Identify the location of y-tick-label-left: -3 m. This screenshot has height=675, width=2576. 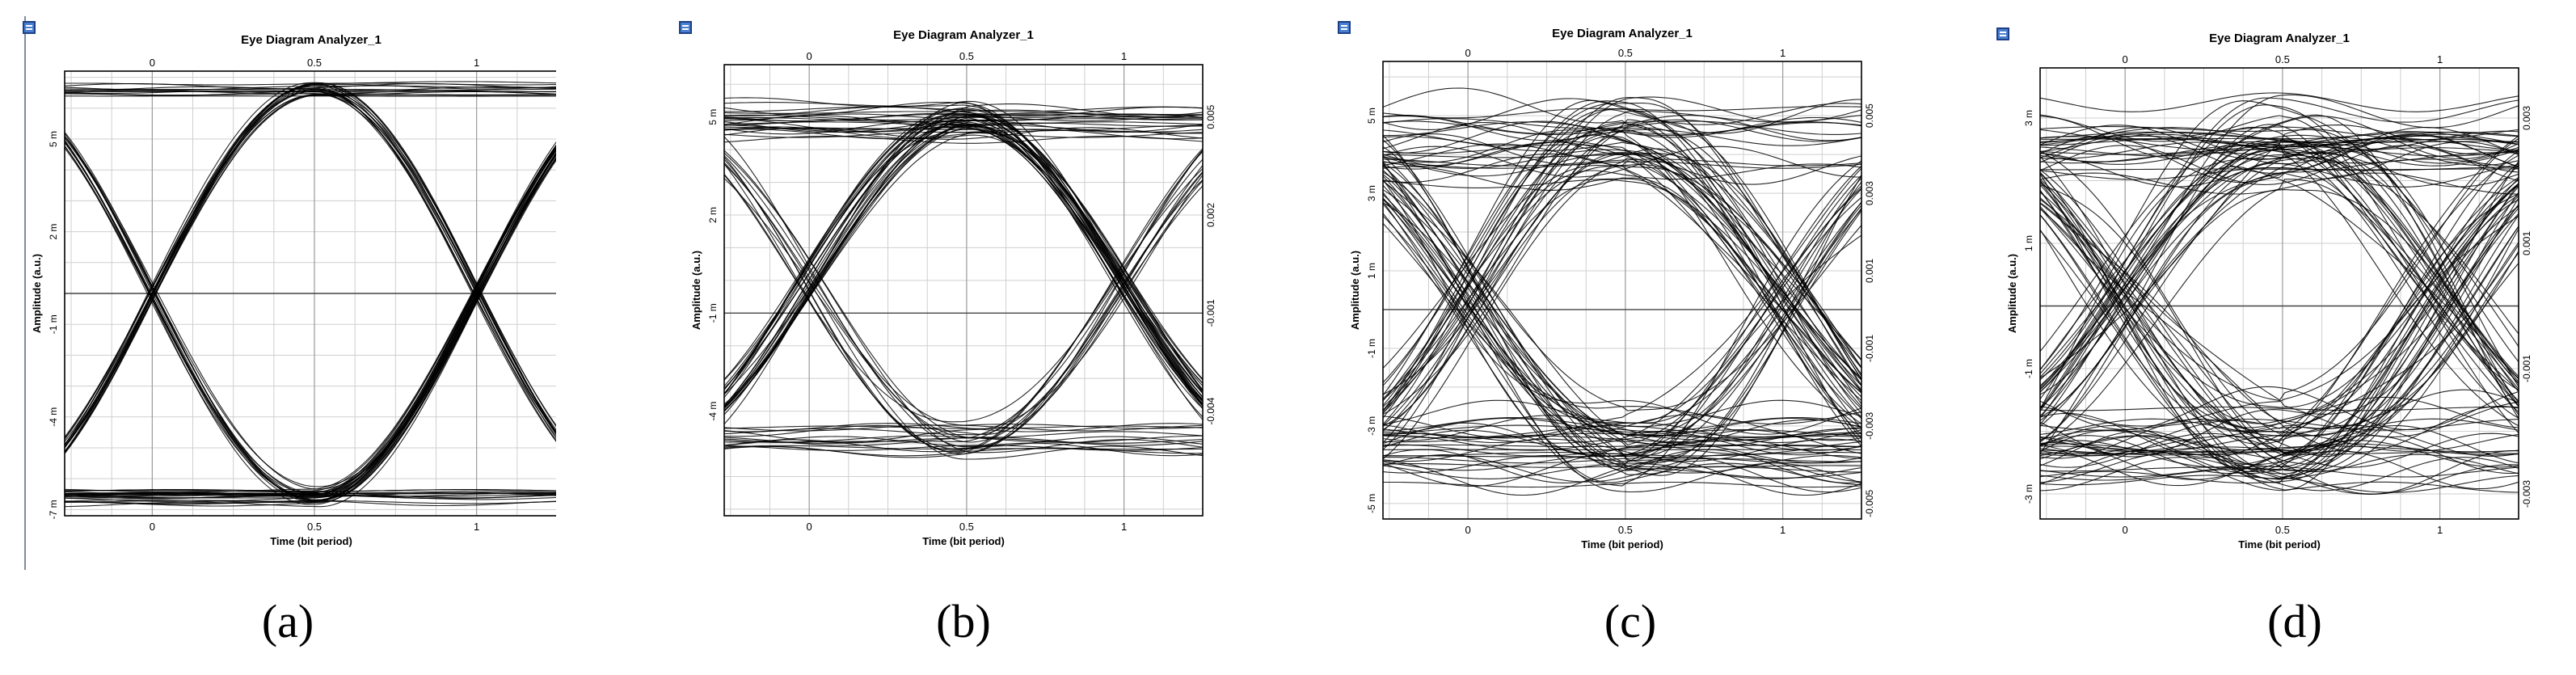
(1371, 426).